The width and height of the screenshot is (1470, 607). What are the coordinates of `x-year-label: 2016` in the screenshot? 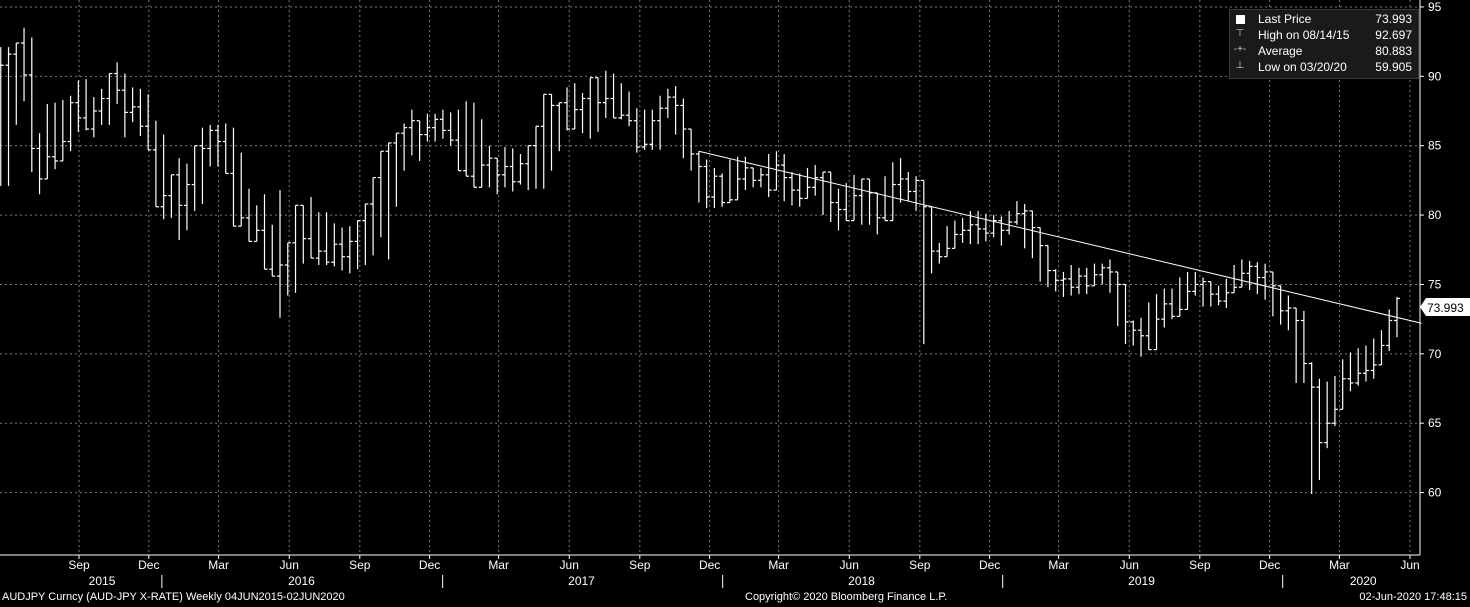 It's located at (301, 581).